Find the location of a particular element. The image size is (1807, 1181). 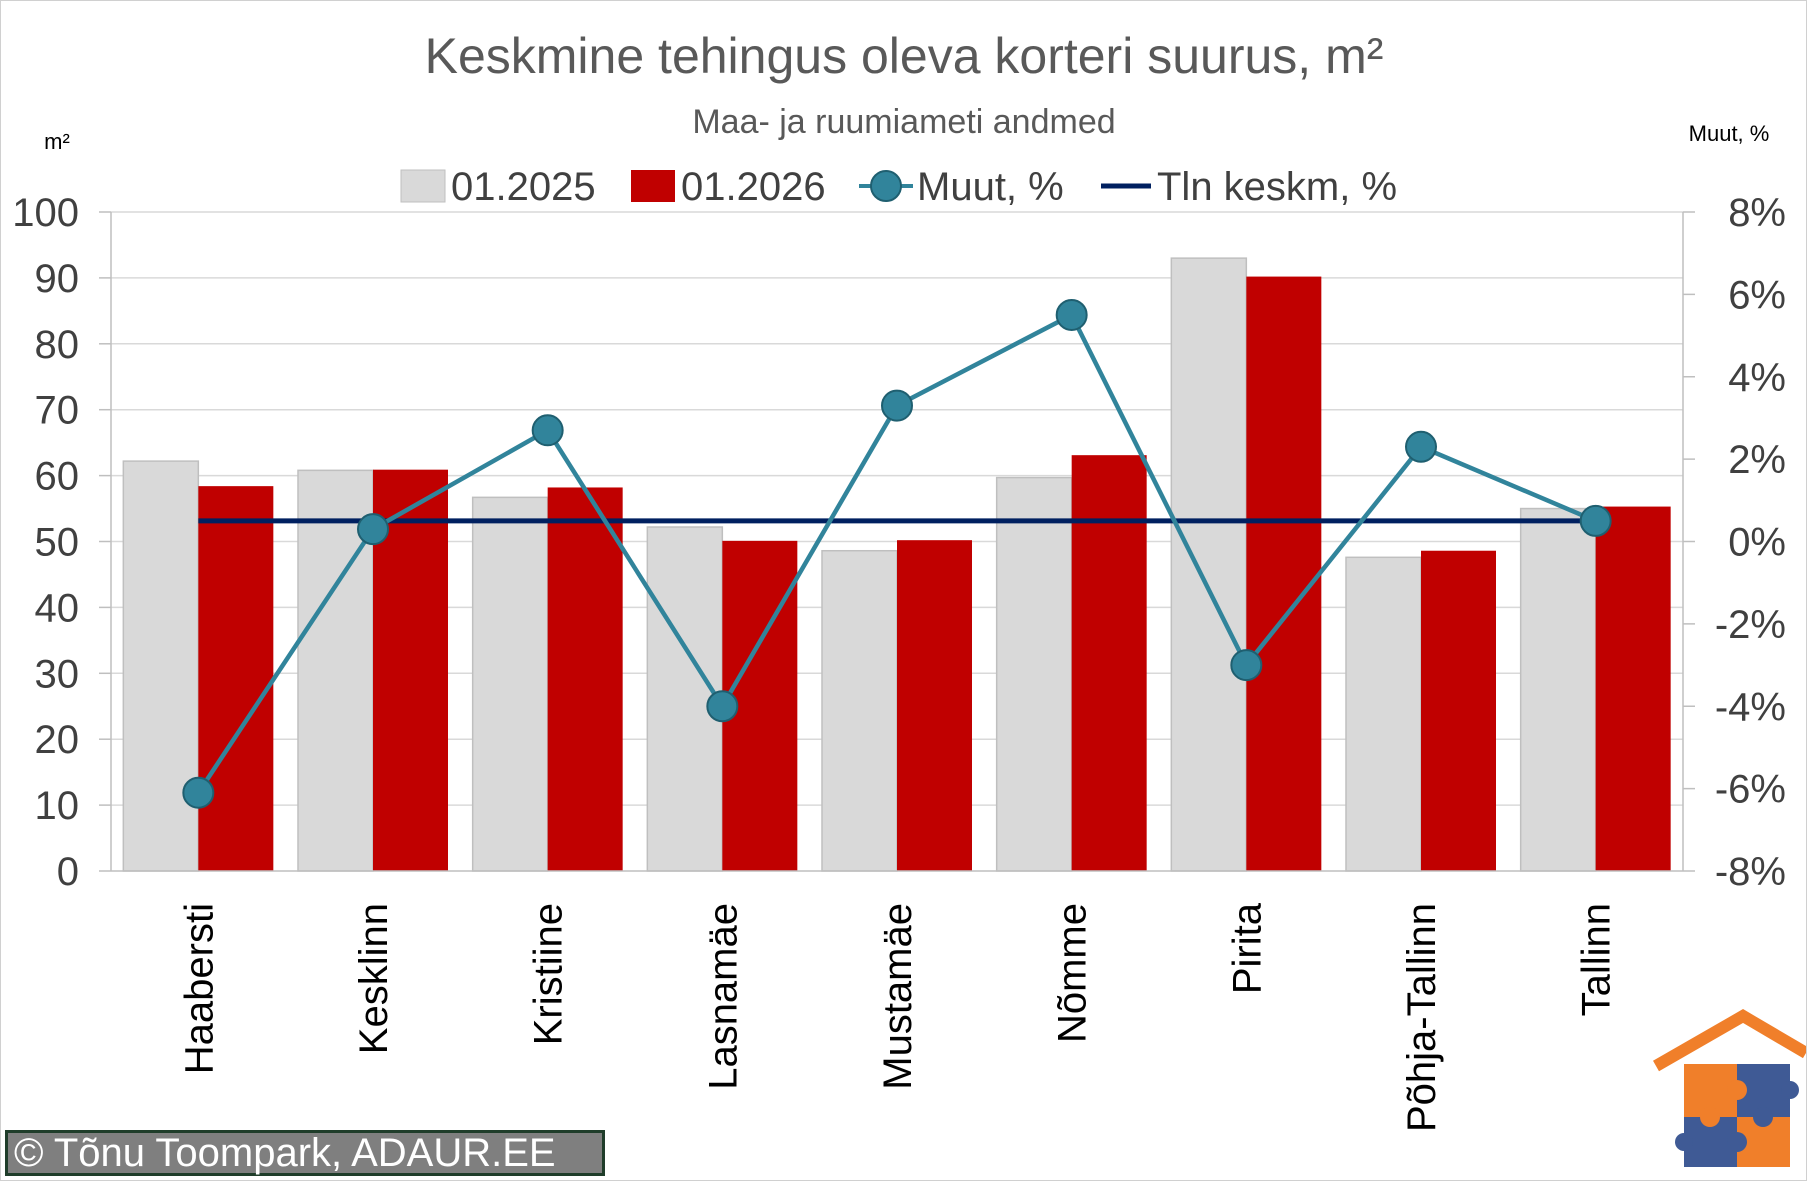

chart-subtitle: Maa- ja ruumiameti andmed is located at coordinates (903, 122).